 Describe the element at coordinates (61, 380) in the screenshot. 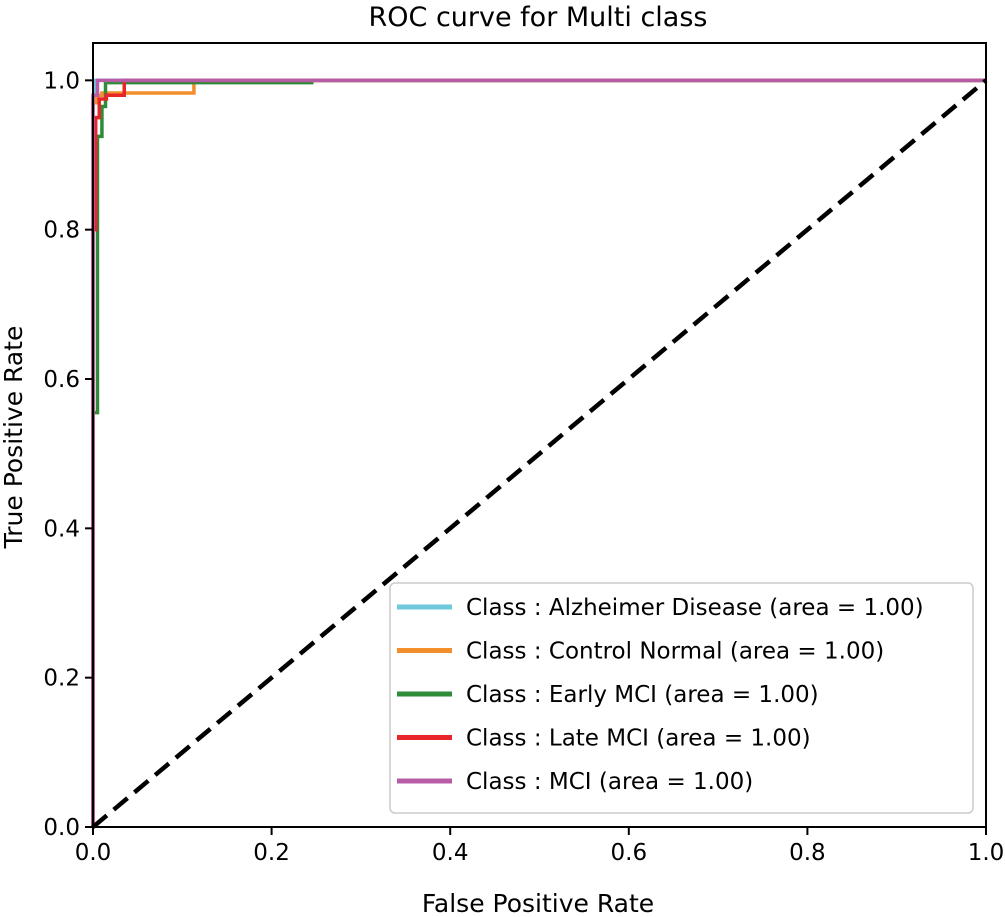

I see `y-tick-label: 0.6` at that location.